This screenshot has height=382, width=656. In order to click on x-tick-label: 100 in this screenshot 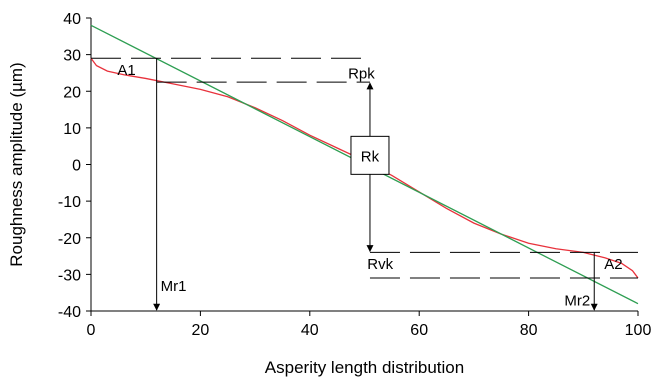, I will do `click(638, 330)`.